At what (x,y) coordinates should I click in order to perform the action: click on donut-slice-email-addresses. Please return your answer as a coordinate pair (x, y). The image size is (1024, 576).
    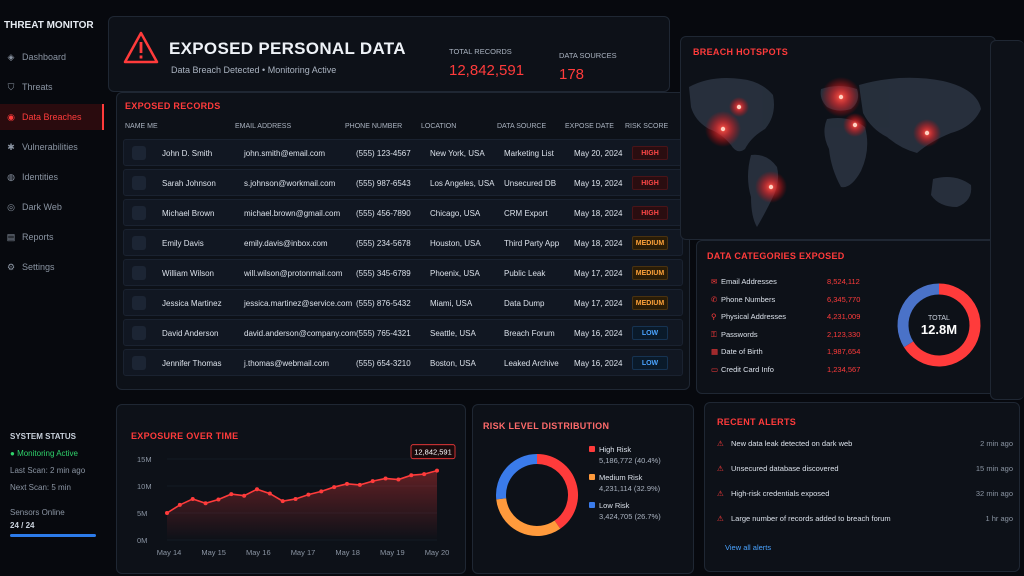
    Looking at the image, I should click on (942, 325).